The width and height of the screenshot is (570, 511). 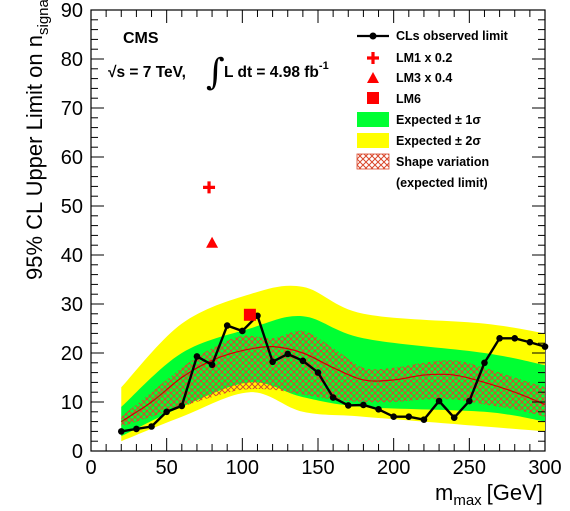 What do you see at coordinates (215, 72) in the screenshot?
I see `integral-sign: ∫` at bounding box center [215, 72].